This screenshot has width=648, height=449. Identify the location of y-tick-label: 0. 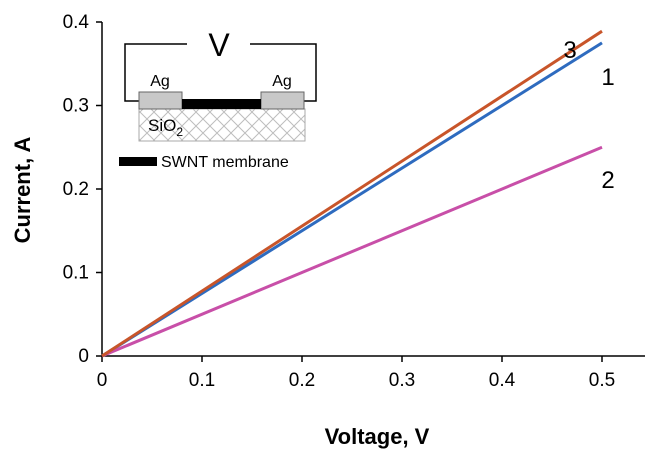
(83, 356).